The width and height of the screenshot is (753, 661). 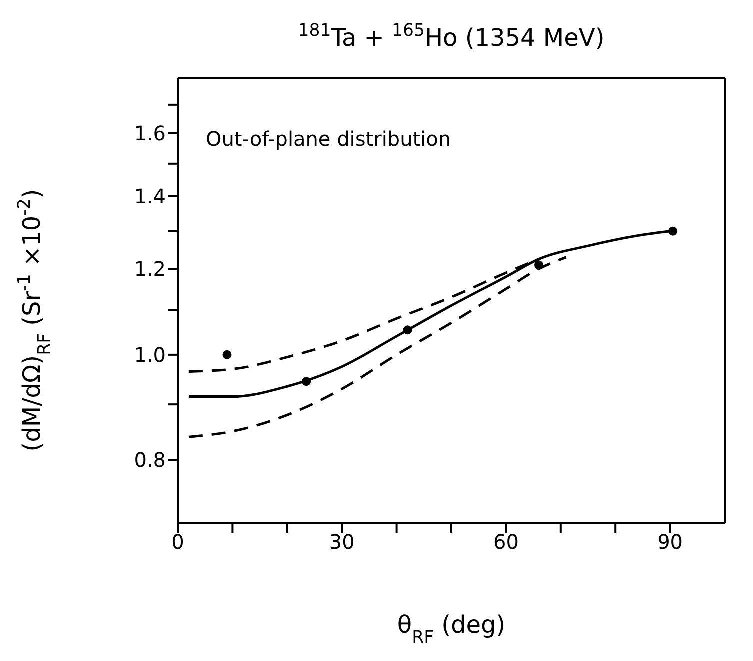 What do you see at coordinates (671, 542) in the screenshot?
I see `x-tick-label: 90` at bounding box center [671, 542].